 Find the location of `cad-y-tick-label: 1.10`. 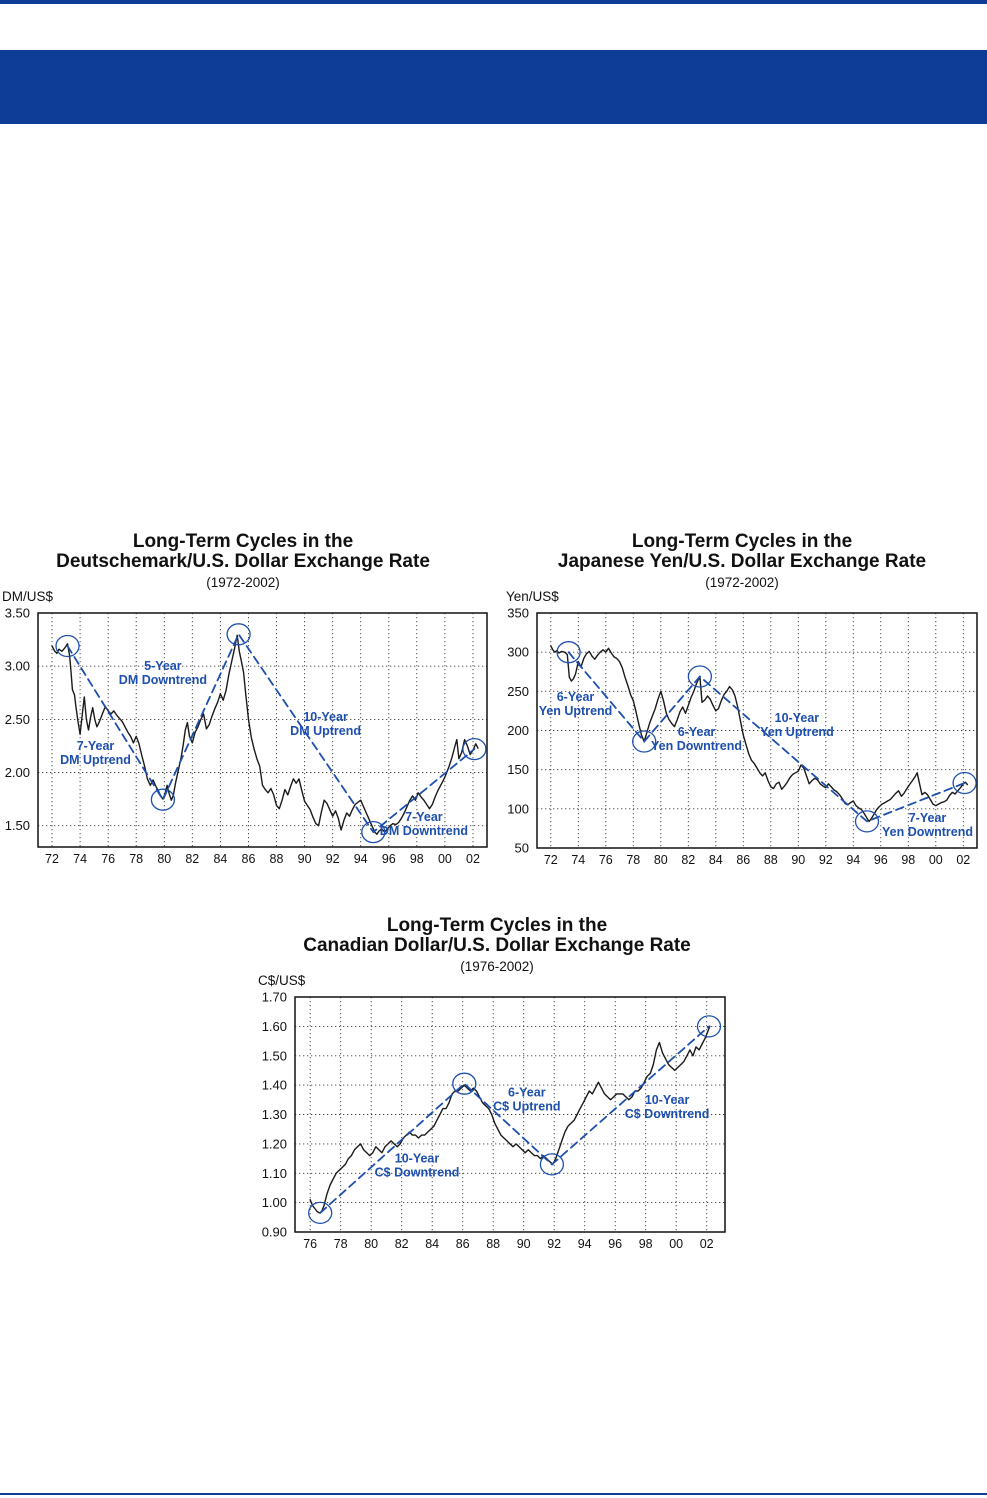

cad-y-tick-label: 1.10 is located at coordinates (274, 1173).